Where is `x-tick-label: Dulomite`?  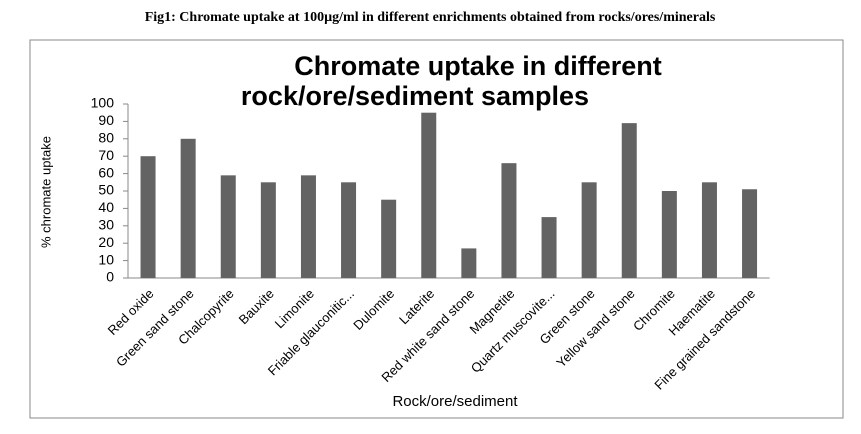
x-tick-label: Dulomite is located at coordinates (373, 309).